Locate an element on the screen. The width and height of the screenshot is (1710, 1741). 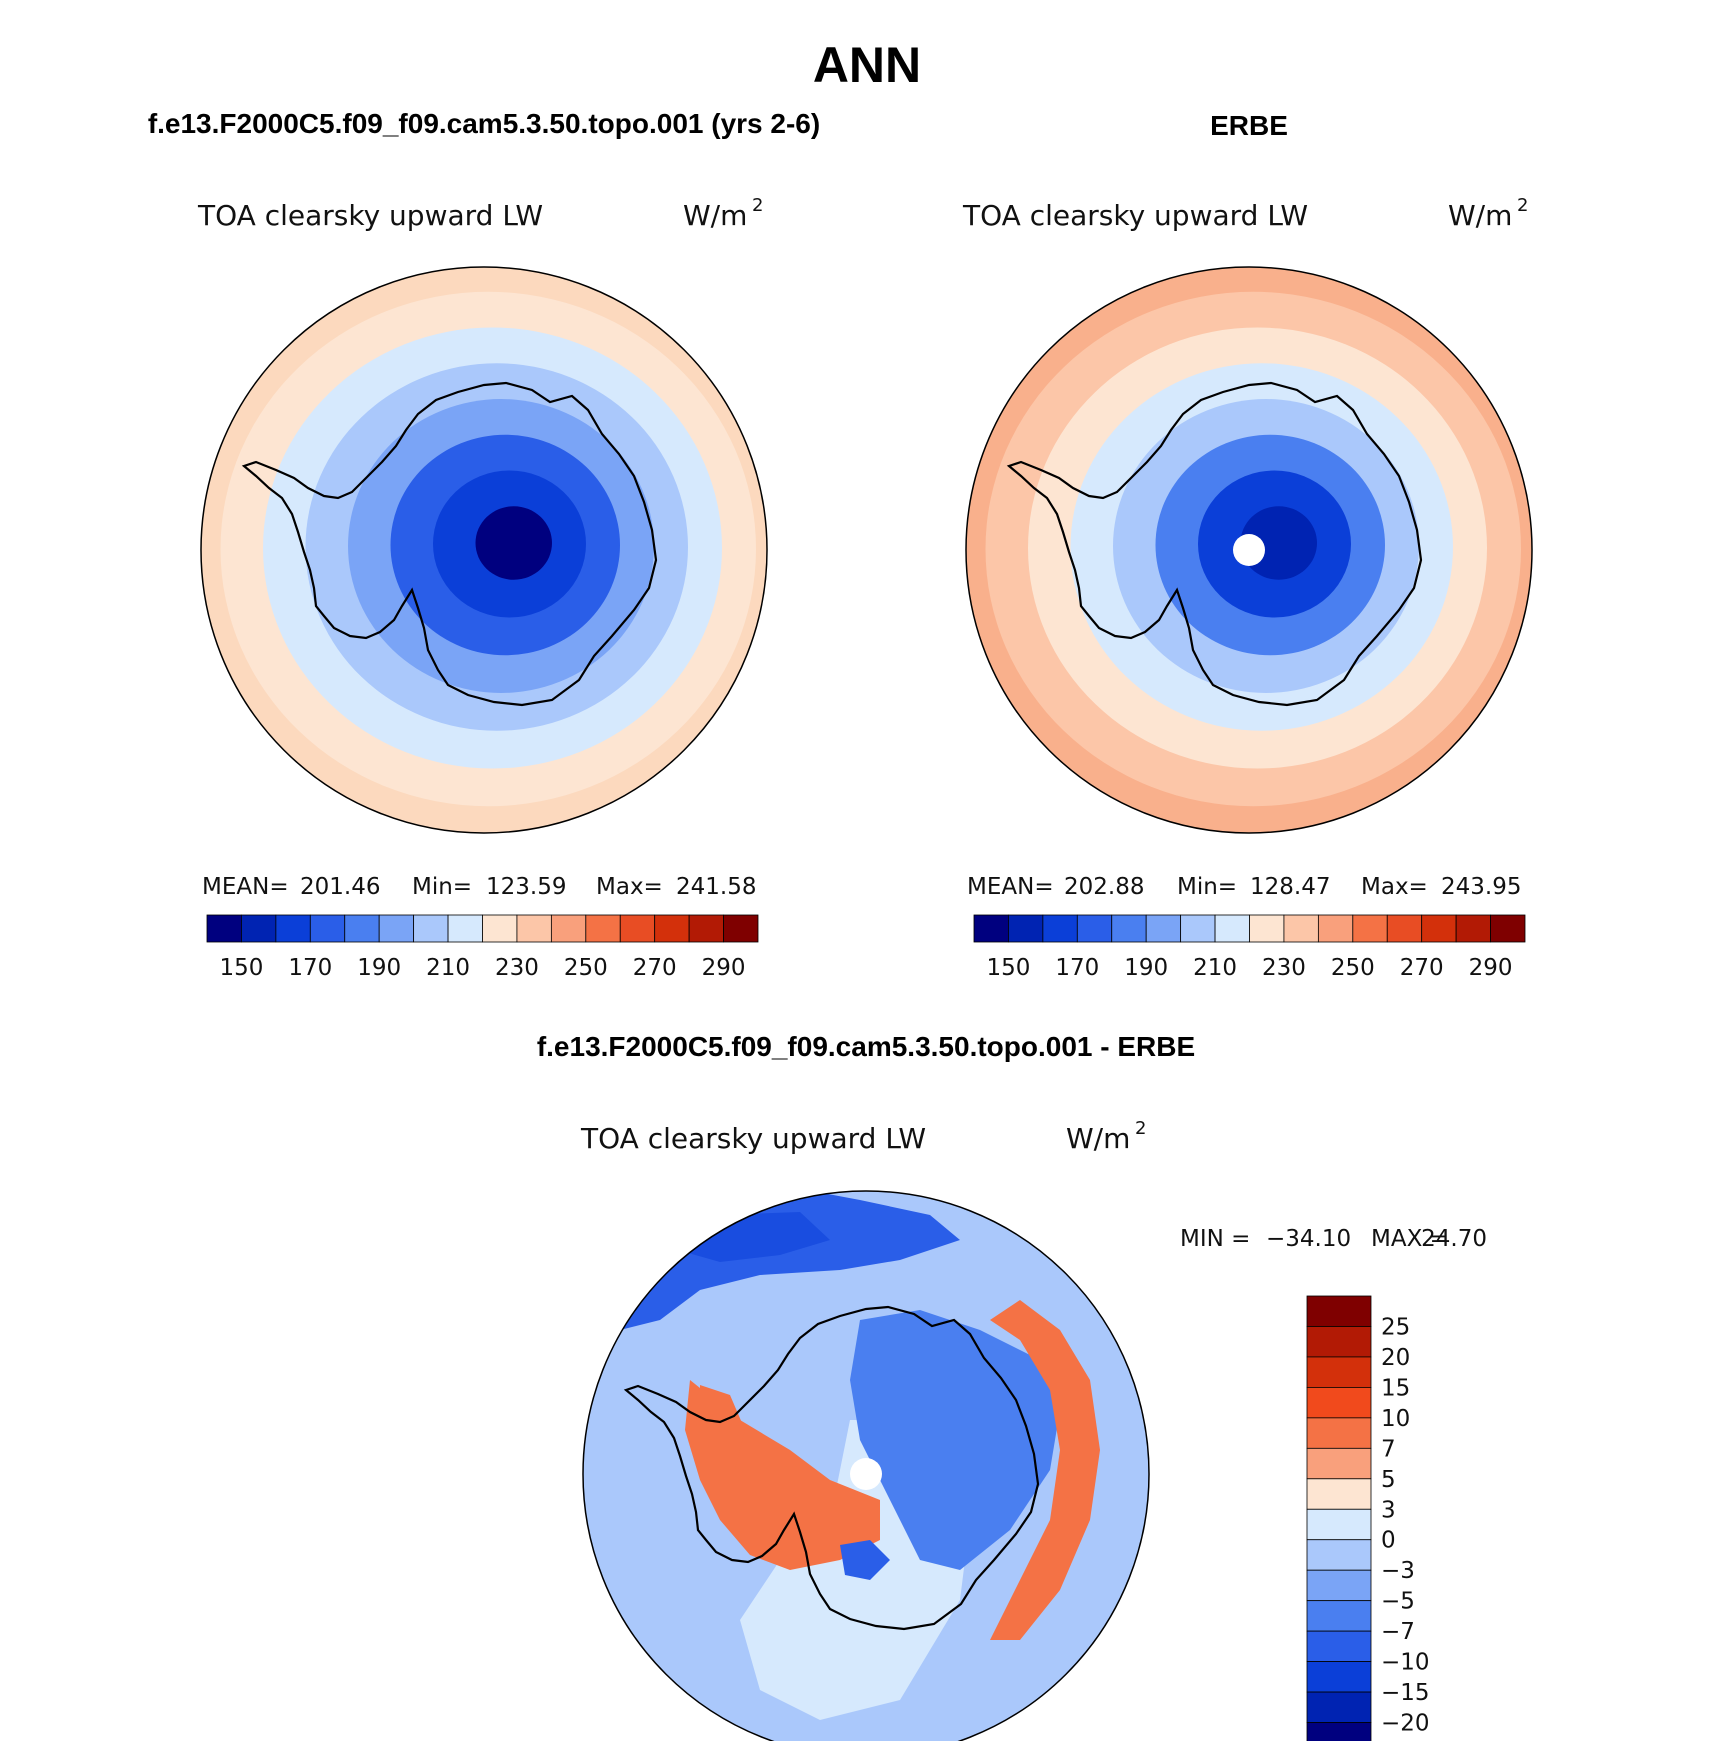
panel-a-colorbar-tick: 290 is located at coordinates (724, 968).